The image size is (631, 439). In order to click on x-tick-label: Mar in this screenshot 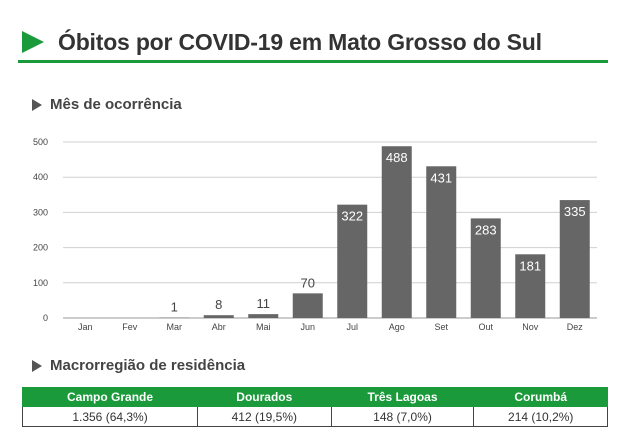, I will do `click(175, 327)`.